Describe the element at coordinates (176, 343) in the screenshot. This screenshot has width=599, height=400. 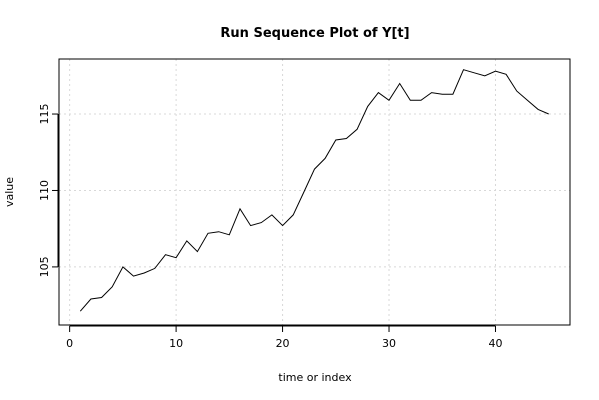
I see `x-tick-label: 10` at that location.